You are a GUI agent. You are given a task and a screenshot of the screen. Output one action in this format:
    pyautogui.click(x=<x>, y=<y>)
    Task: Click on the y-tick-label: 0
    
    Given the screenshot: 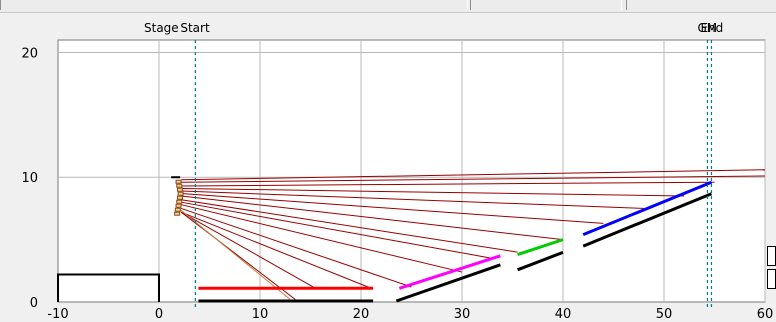 What is the action you would take?
    pyautogui.click(x=34, y=303)
    